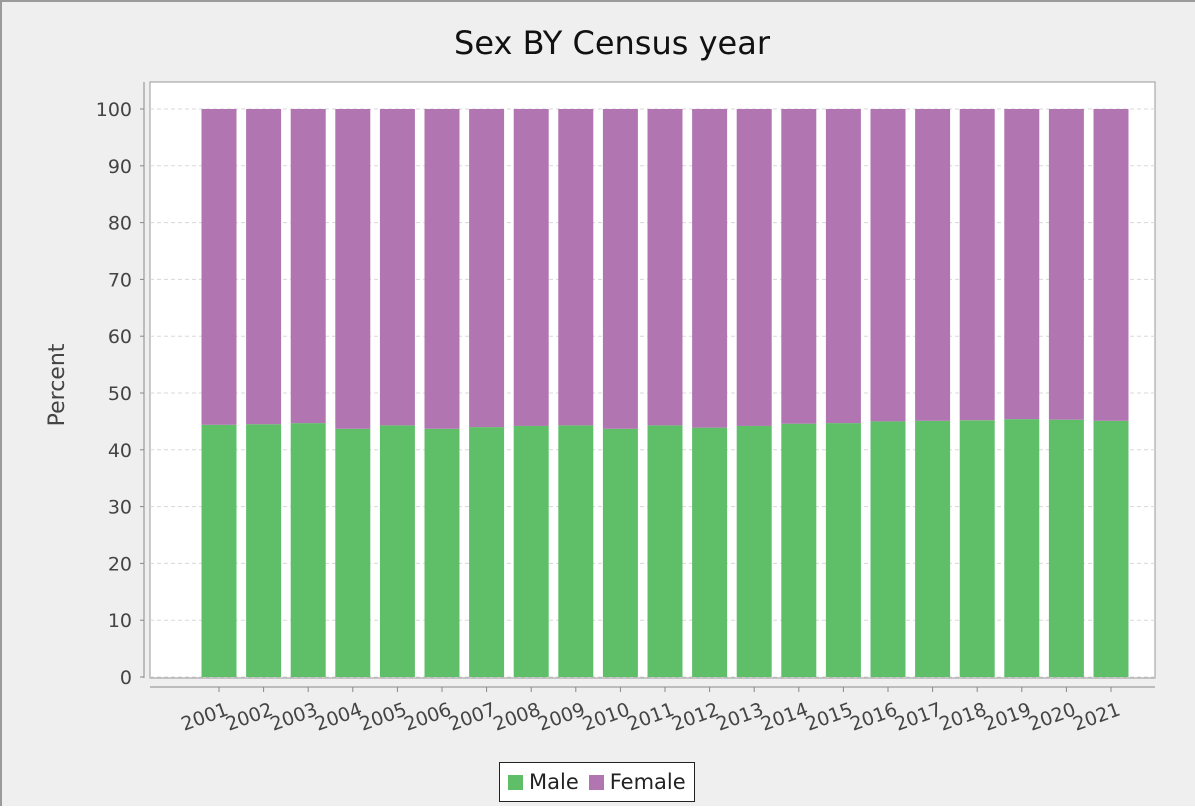 The image size is (1195, 808). Describe the element at coordinates (843, 550) in the screenshot. I see `bar-male-2015` at that location.